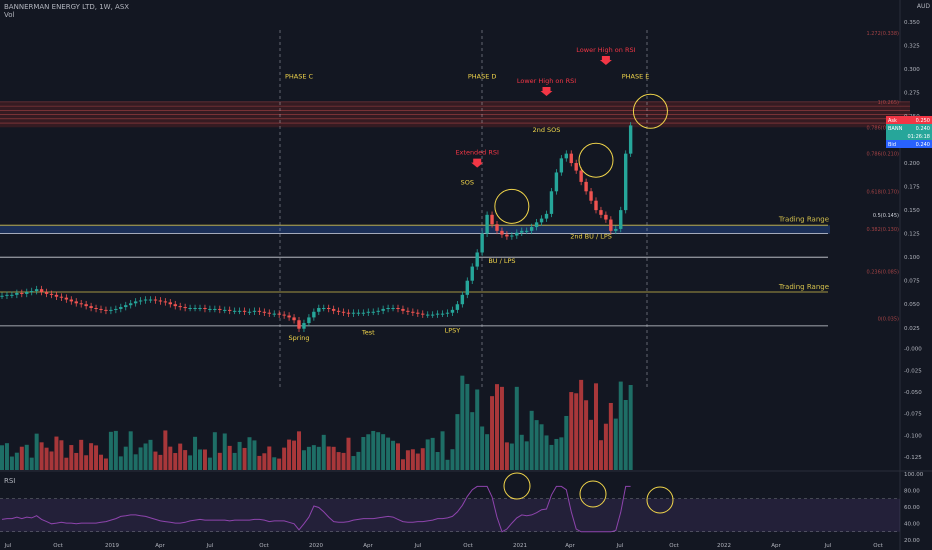 The height and width of the screenshot is (550, 932). Describe the element at coordinates (888, 103) in the screenshot. I see `fib-level-label: 1(0.265)` at that location.